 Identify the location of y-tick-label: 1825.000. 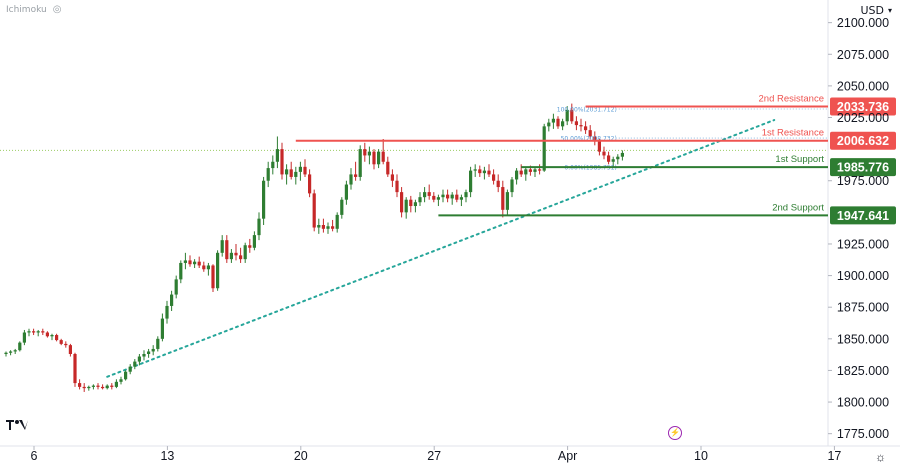
(863, 371).